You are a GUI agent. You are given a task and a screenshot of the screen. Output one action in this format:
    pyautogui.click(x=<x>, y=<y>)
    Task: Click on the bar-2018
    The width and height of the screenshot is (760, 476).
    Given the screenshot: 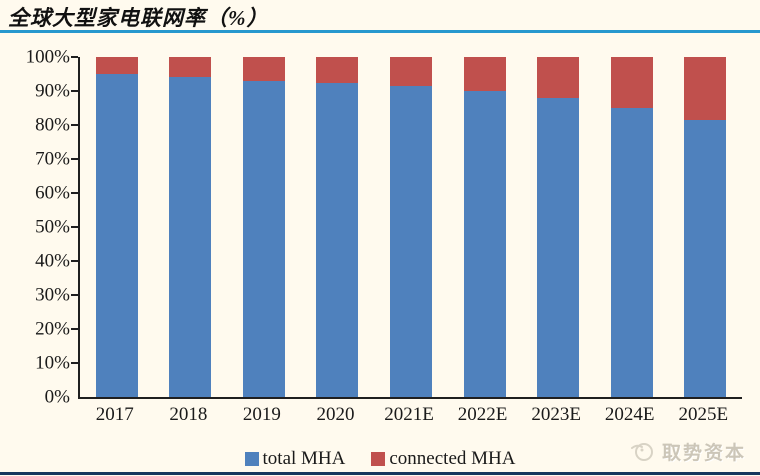 What is the action you would take?
    pyautogui.click(x=190, y=227)
    